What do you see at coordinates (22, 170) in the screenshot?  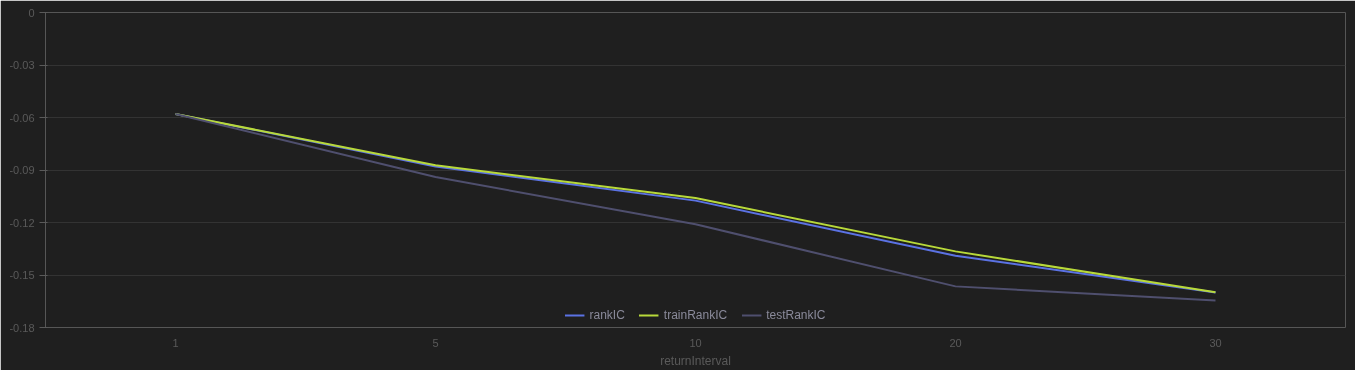 I see `y-tick-label: -0.09` at bounding box center [22, 170].